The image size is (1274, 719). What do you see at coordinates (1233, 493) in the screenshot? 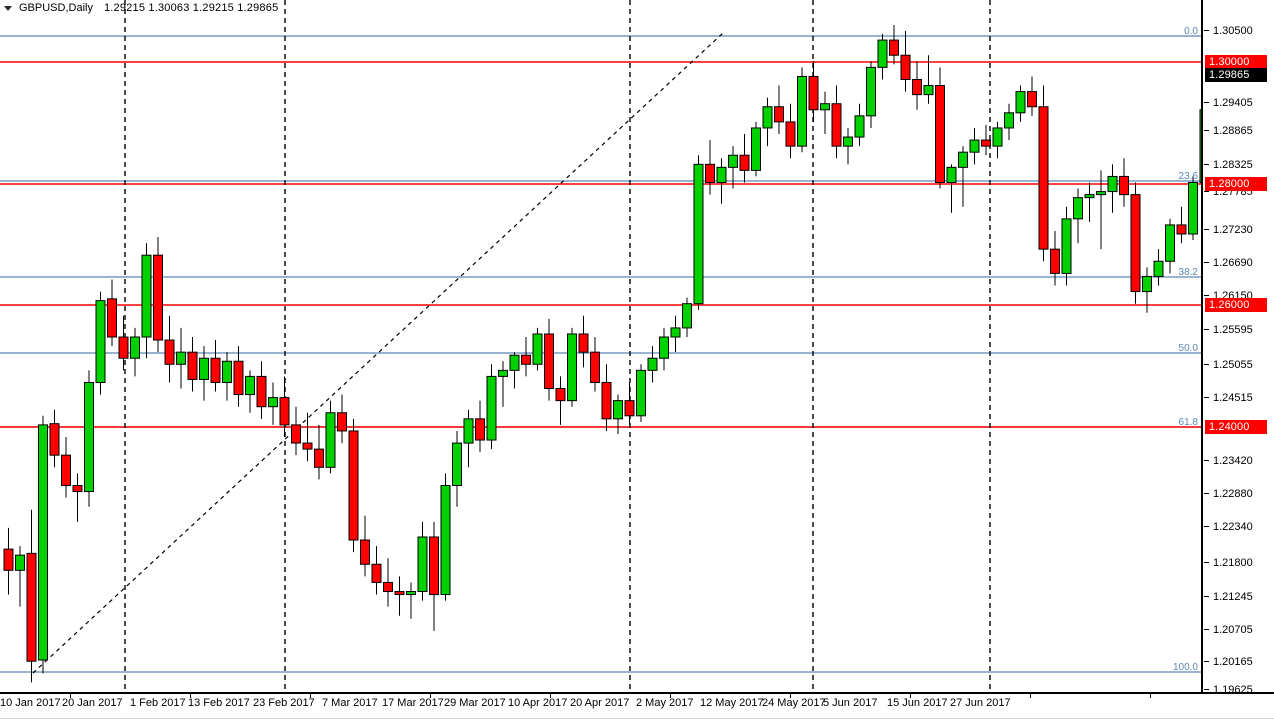
I see `price-tick-label: 1.22880` at bounding box center [1233, 493].